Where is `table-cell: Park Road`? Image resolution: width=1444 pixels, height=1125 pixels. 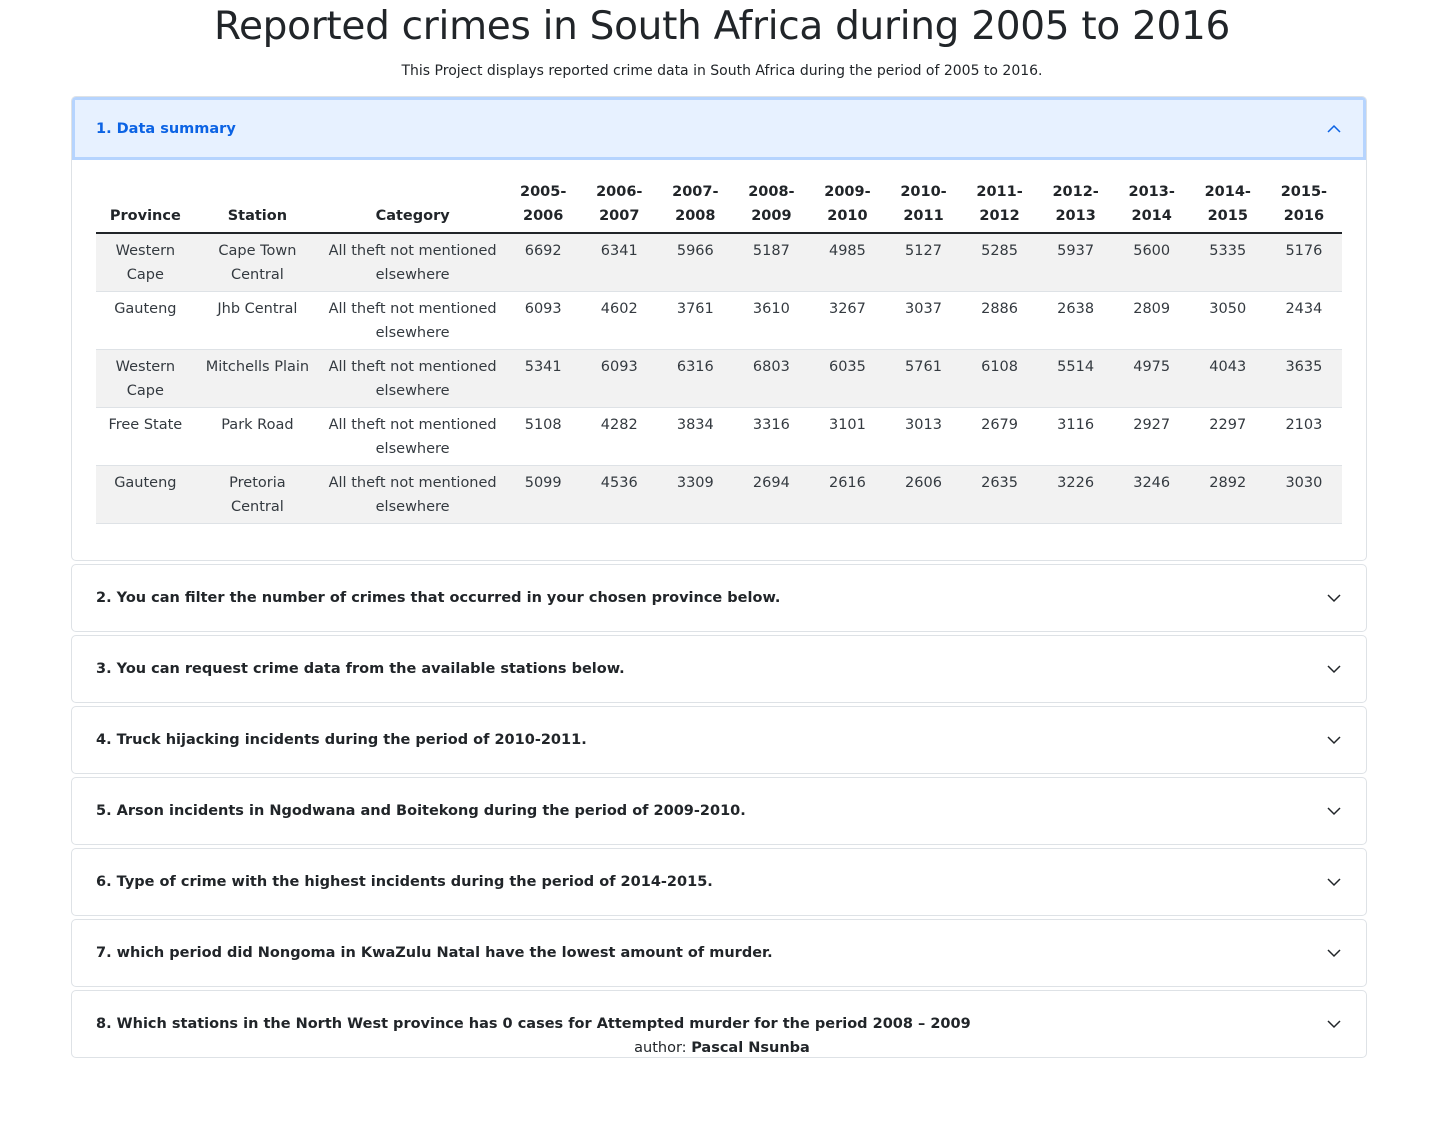 table-cell: Park Road is located at coordinates (257, 436).